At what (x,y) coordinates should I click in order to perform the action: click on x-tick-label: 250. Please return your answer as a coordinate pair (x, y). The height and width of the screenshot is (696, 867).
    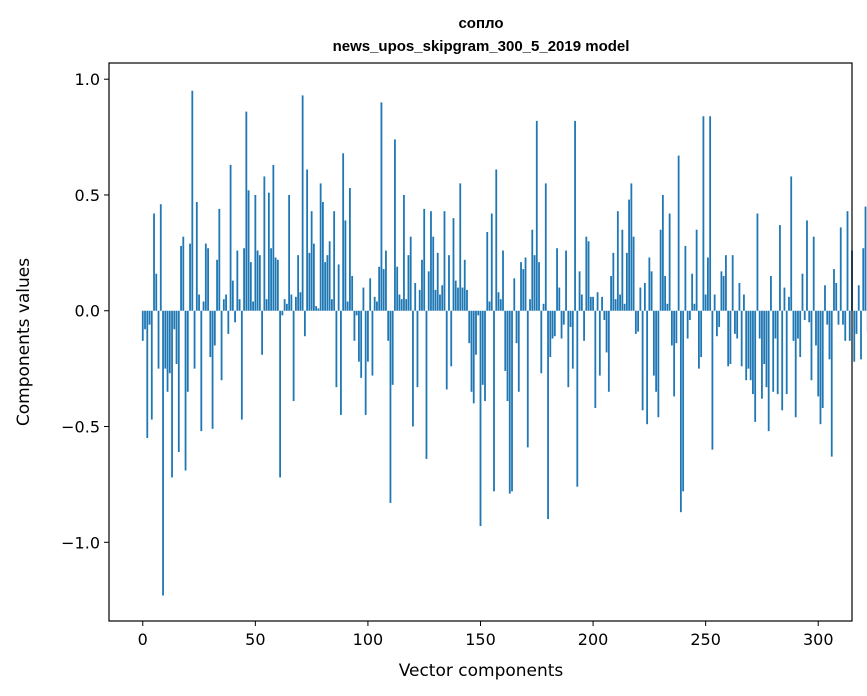
    Looking at the image, I should click on (705, 639).